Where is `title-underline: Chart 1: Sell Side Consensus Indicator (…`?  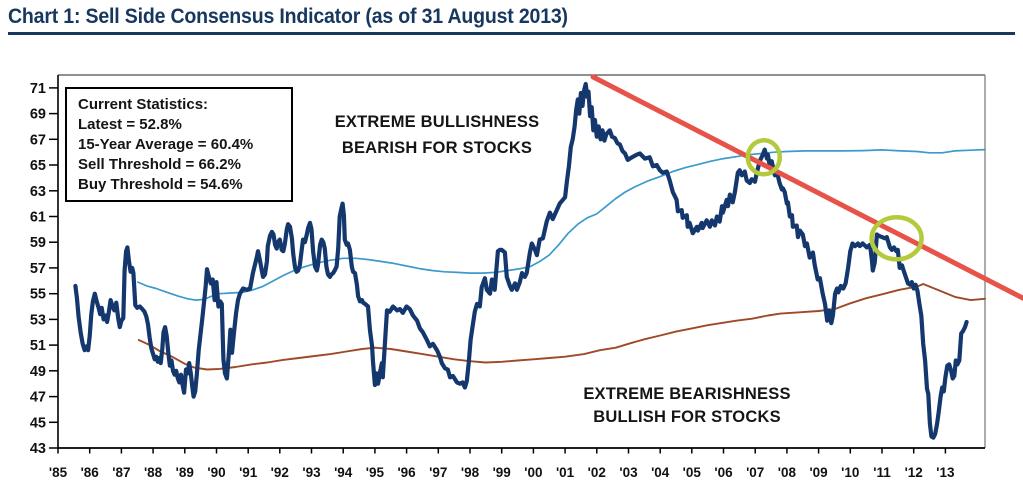 title-underline: Chart 1: Sell Side Consensus Indicator (… is located at coordinates (511, 20).